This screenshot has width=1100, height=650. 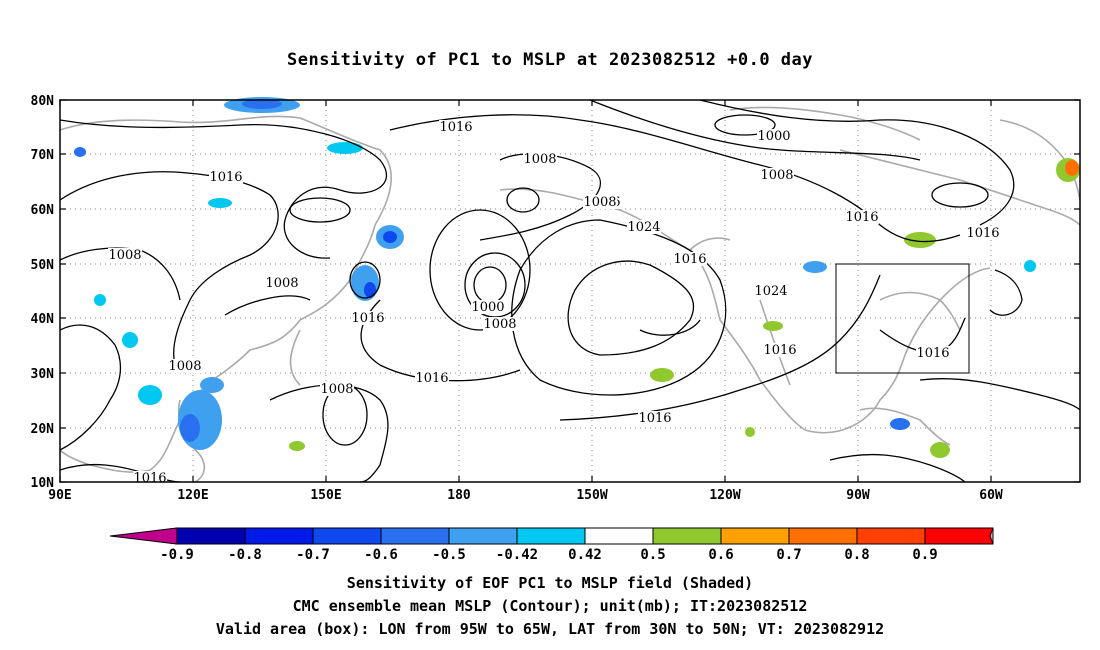 What do you see at coordinates (43, 210) in the screenshot?
I see `lat-tick-label: 60N` at bounding box center [43, 210].